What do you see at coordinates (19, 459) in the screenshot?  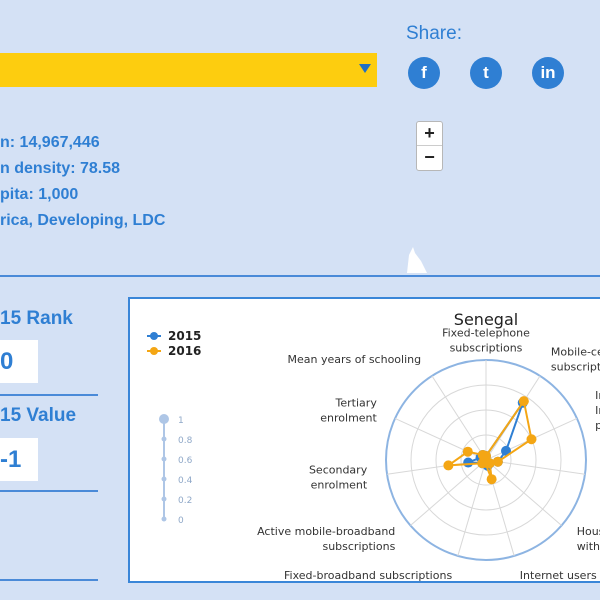 I see `value-value: -1` at bounding box center [19, 459].